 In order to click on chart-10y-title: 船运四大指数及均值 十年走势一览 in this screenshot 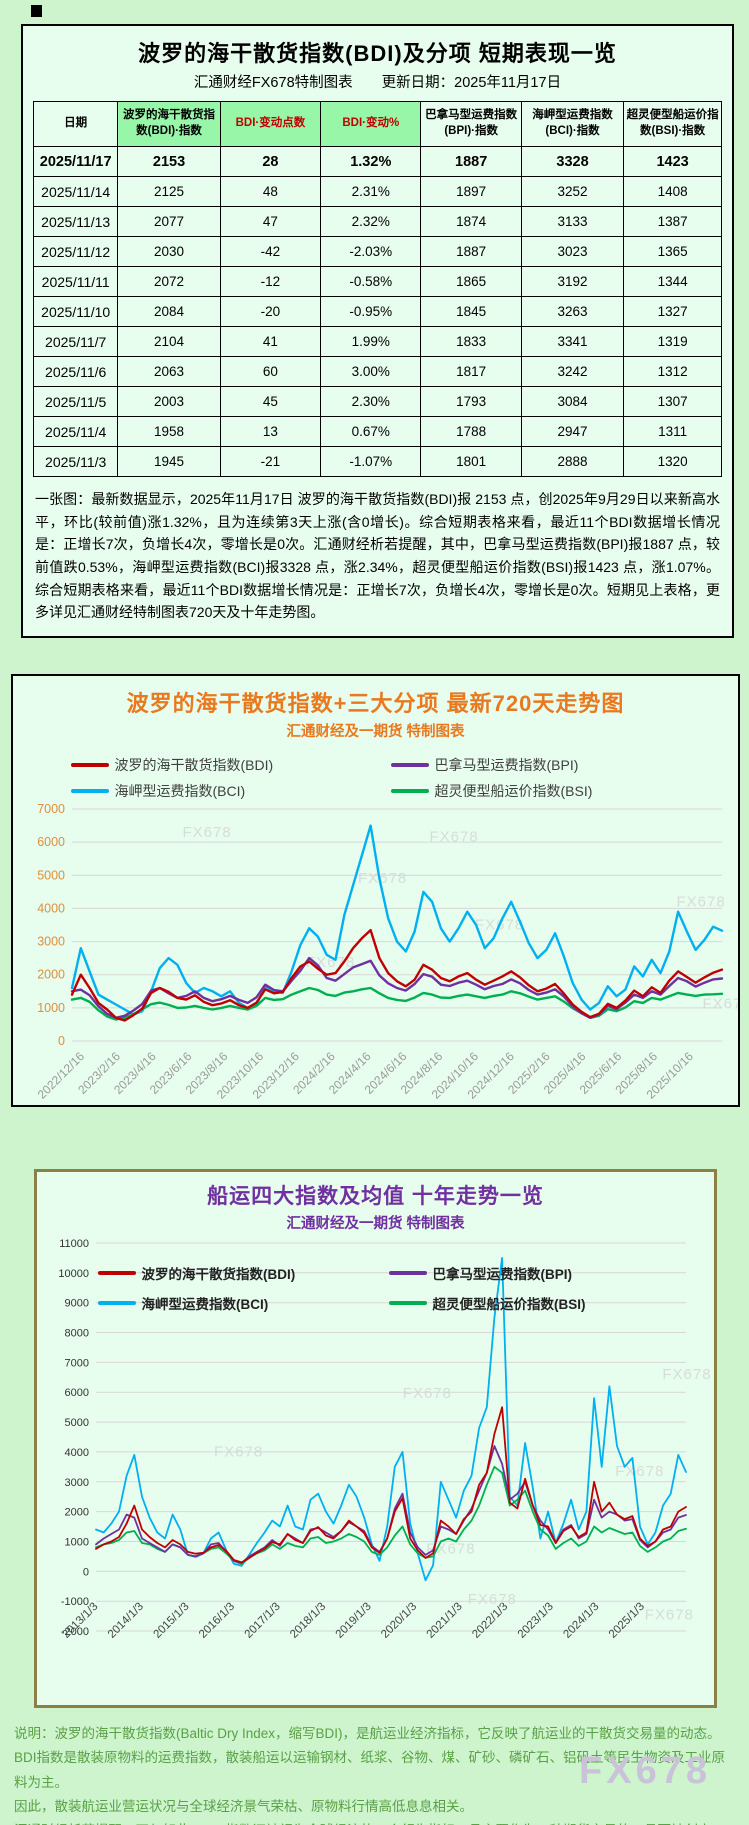, I will do `click(375, 1197)`.